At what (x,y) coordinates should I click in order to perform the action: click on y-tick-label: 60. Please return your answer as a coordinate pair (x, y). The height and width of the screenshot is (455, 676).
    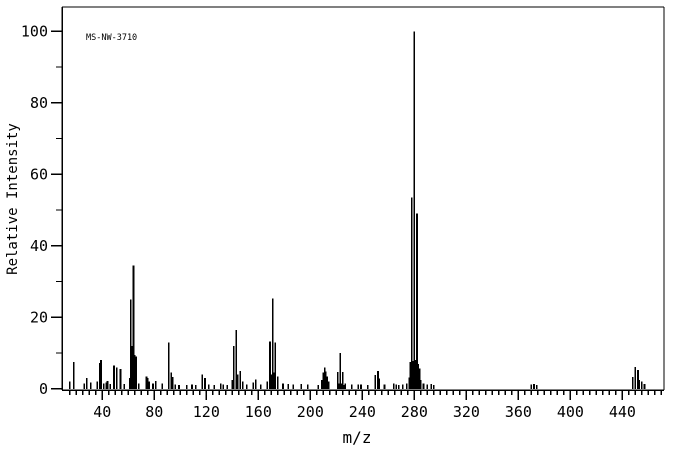
    Looking at the image, I should click on (39, 174).